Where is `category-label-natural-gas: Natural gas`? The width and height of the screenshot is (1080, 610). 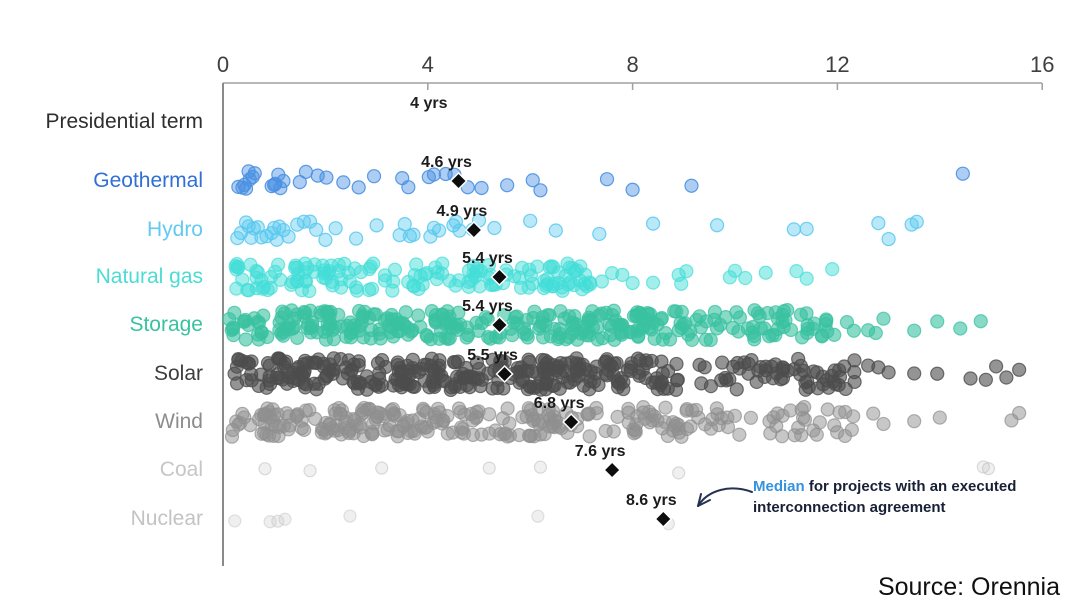 category-label-natural-gas: Natural gas is located at coordinates (149, 276).